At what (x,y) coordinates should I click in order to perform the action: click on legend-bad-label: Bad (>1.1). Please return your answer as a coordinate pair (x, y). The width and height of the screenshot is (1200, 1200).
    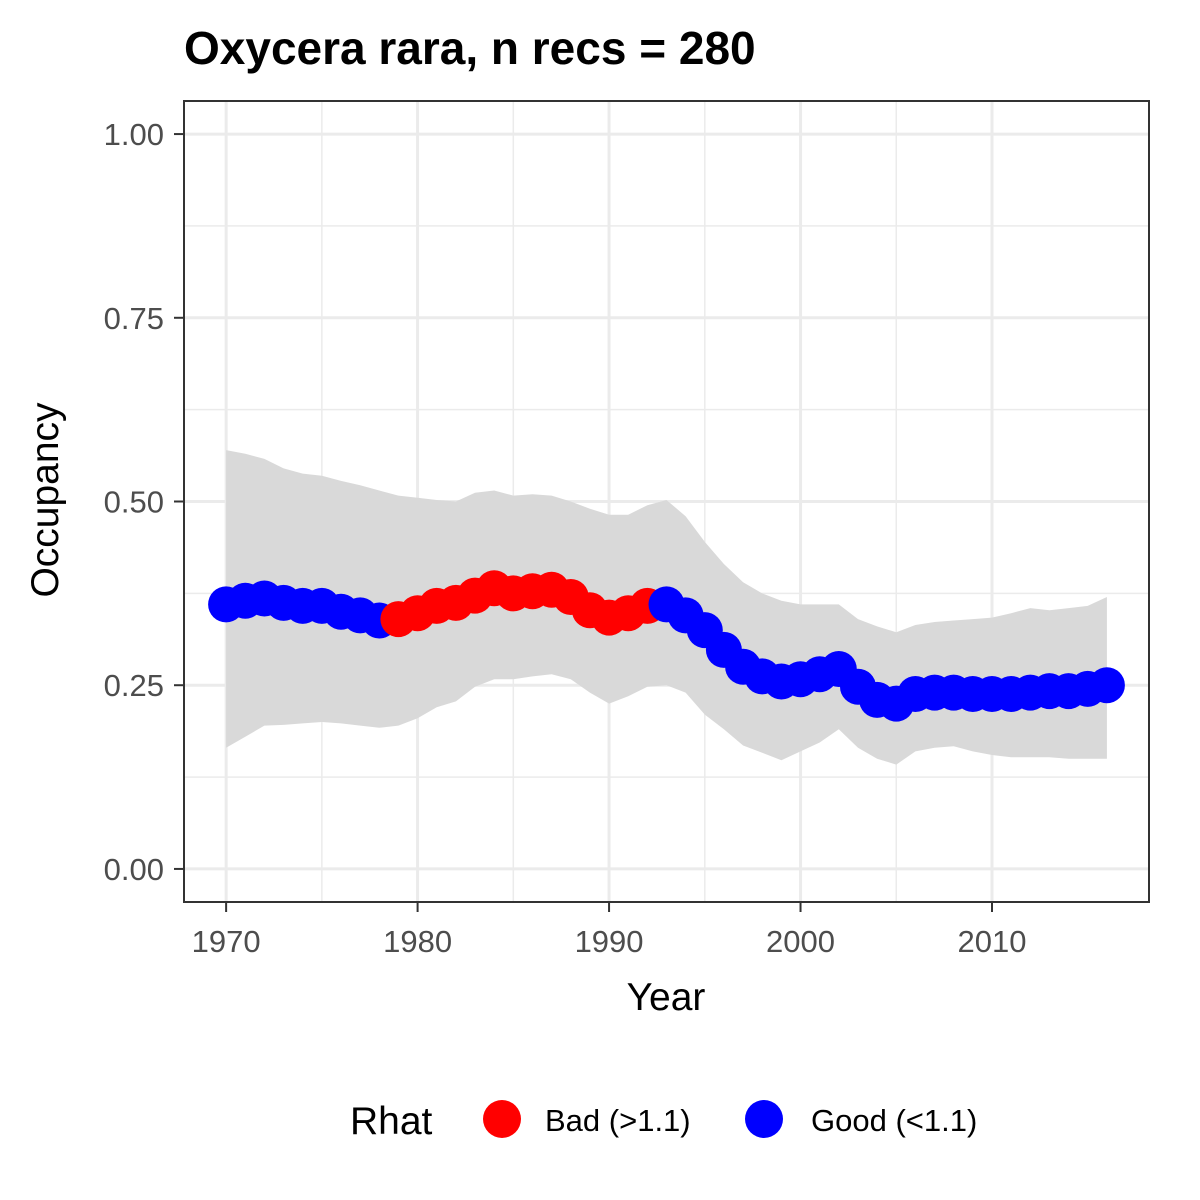
    Looking at the image, I should click on (618, 1120).